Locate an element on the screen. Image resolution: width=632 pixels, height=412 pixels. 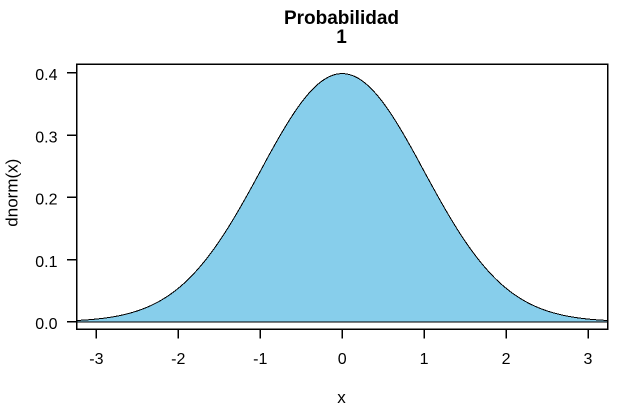
svg-text: 3 is located at coordinates (588, 359).